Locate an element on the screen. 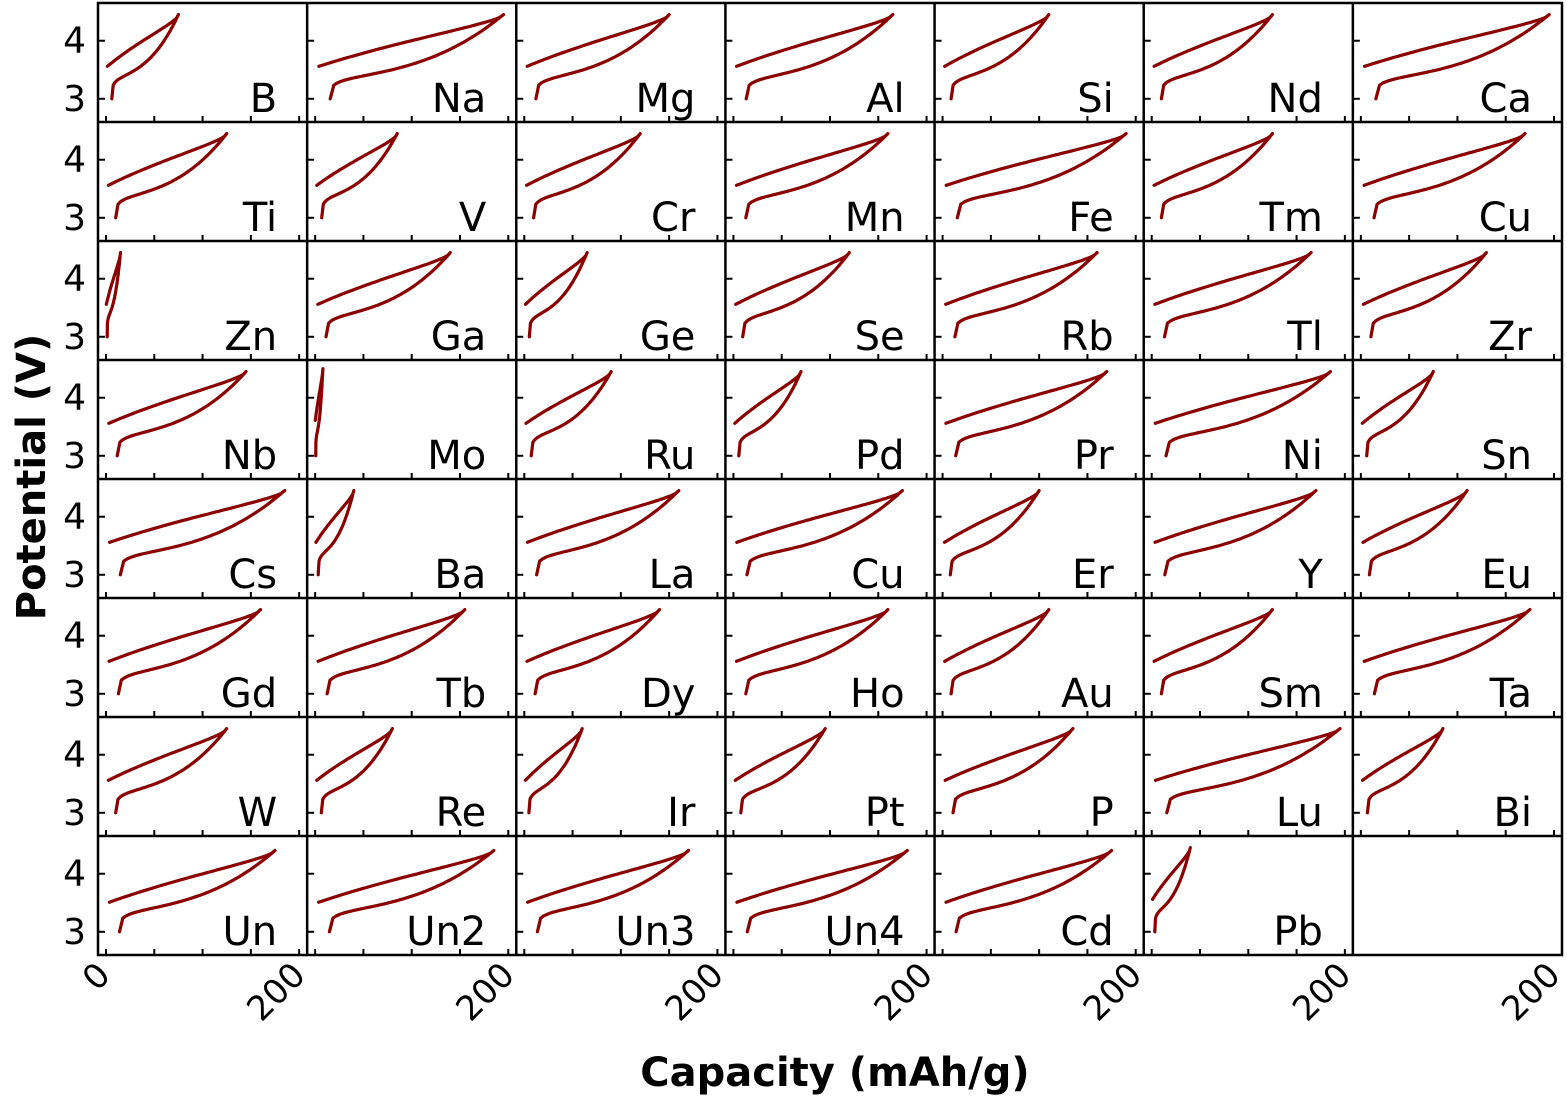  series-line-ge is located at coordinates (556, 295).